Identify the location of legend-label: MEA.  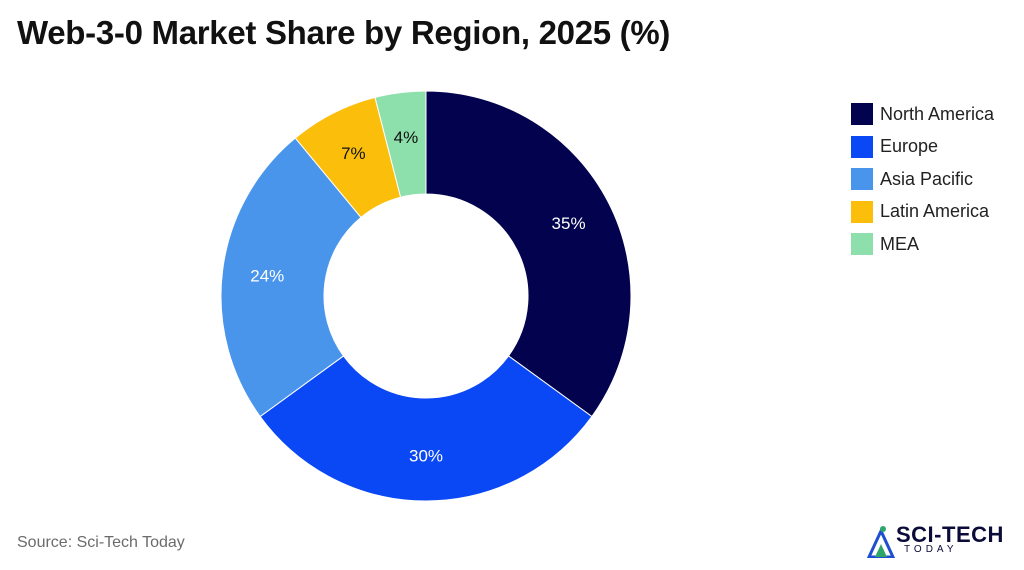
(900, 243).